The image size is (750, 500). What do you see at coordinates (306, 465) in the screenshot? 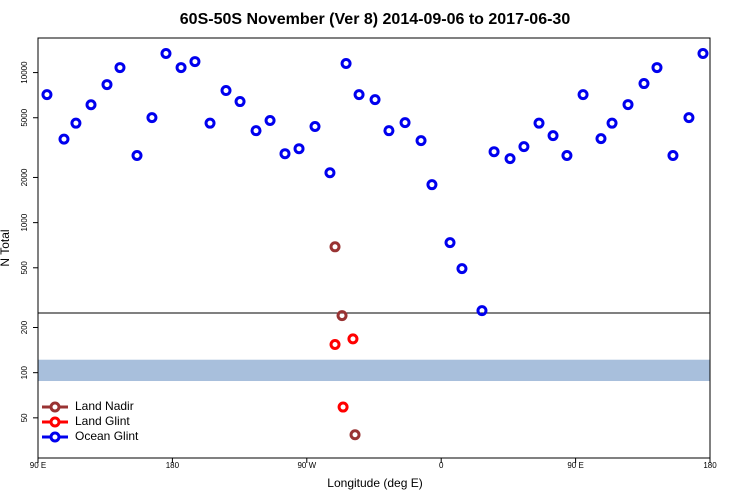
I see `x-tick-label: 90 W` at bounding box center [306, 465].